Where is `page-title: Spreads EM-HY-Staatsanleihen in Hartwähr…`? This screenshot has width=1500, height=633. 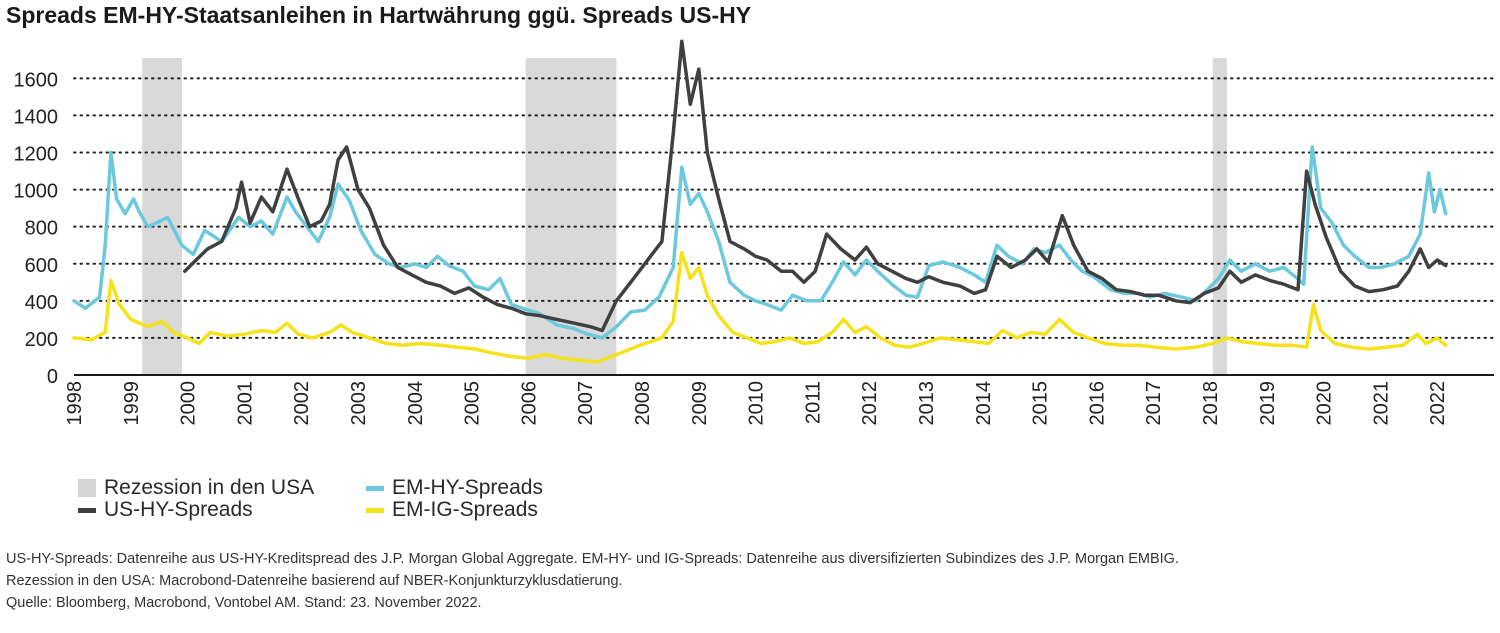
page-title: Spreads EM-HY-Staatsanleihen in Hartwähr… is located at coordinates (379, 15).